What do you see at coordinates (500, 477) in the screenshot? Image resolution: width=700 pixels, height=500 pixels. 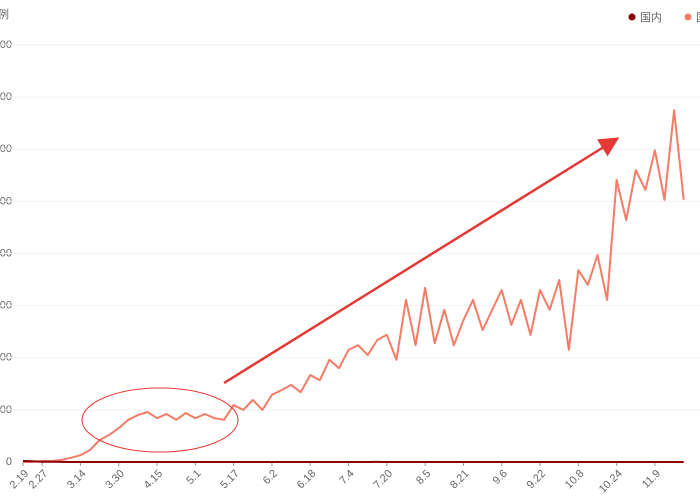 I see `x-tick-label: 9.6` at bounding box center [500, 477].